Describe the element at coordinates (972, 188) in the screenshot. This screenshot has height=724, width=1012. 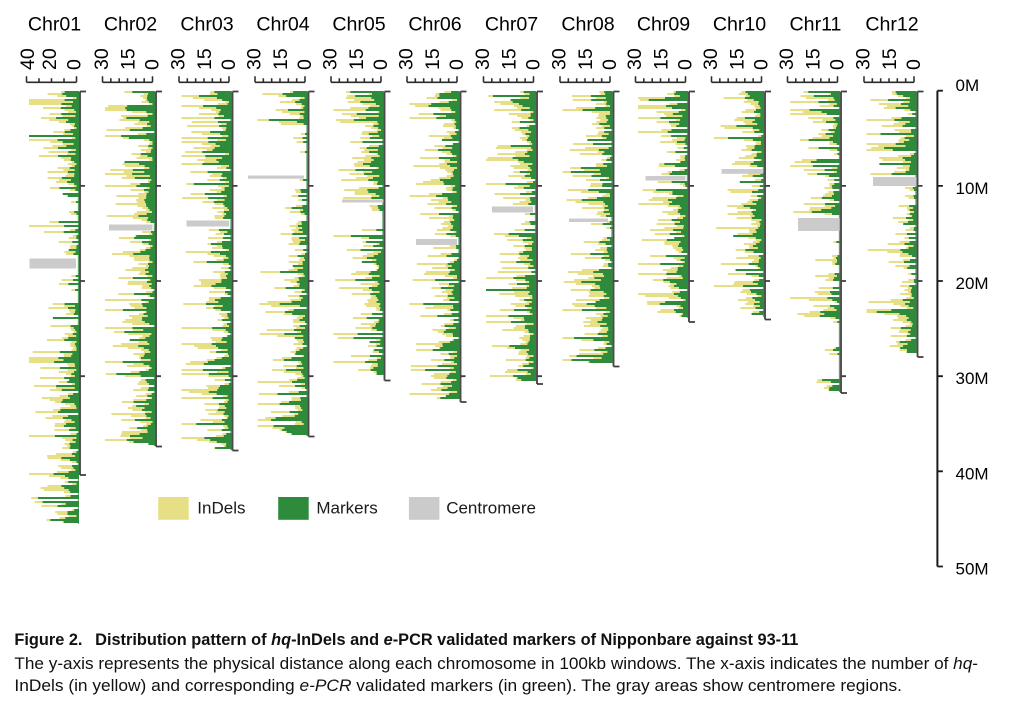
I see `svg-text: 10M` at that location.